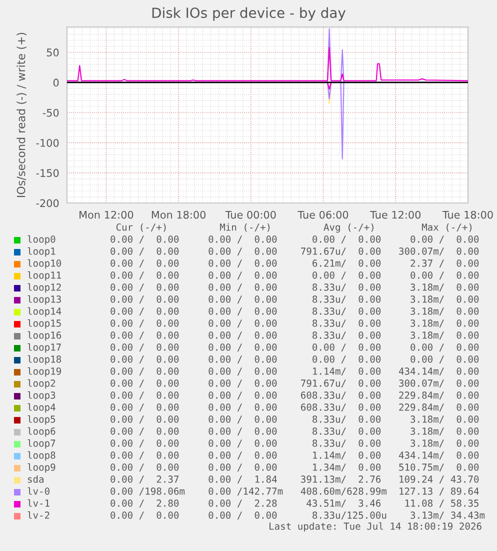 This screenshot has height=551, width=497. I want to click on x-tick-label: Tue 06:00, so click(323, 214).